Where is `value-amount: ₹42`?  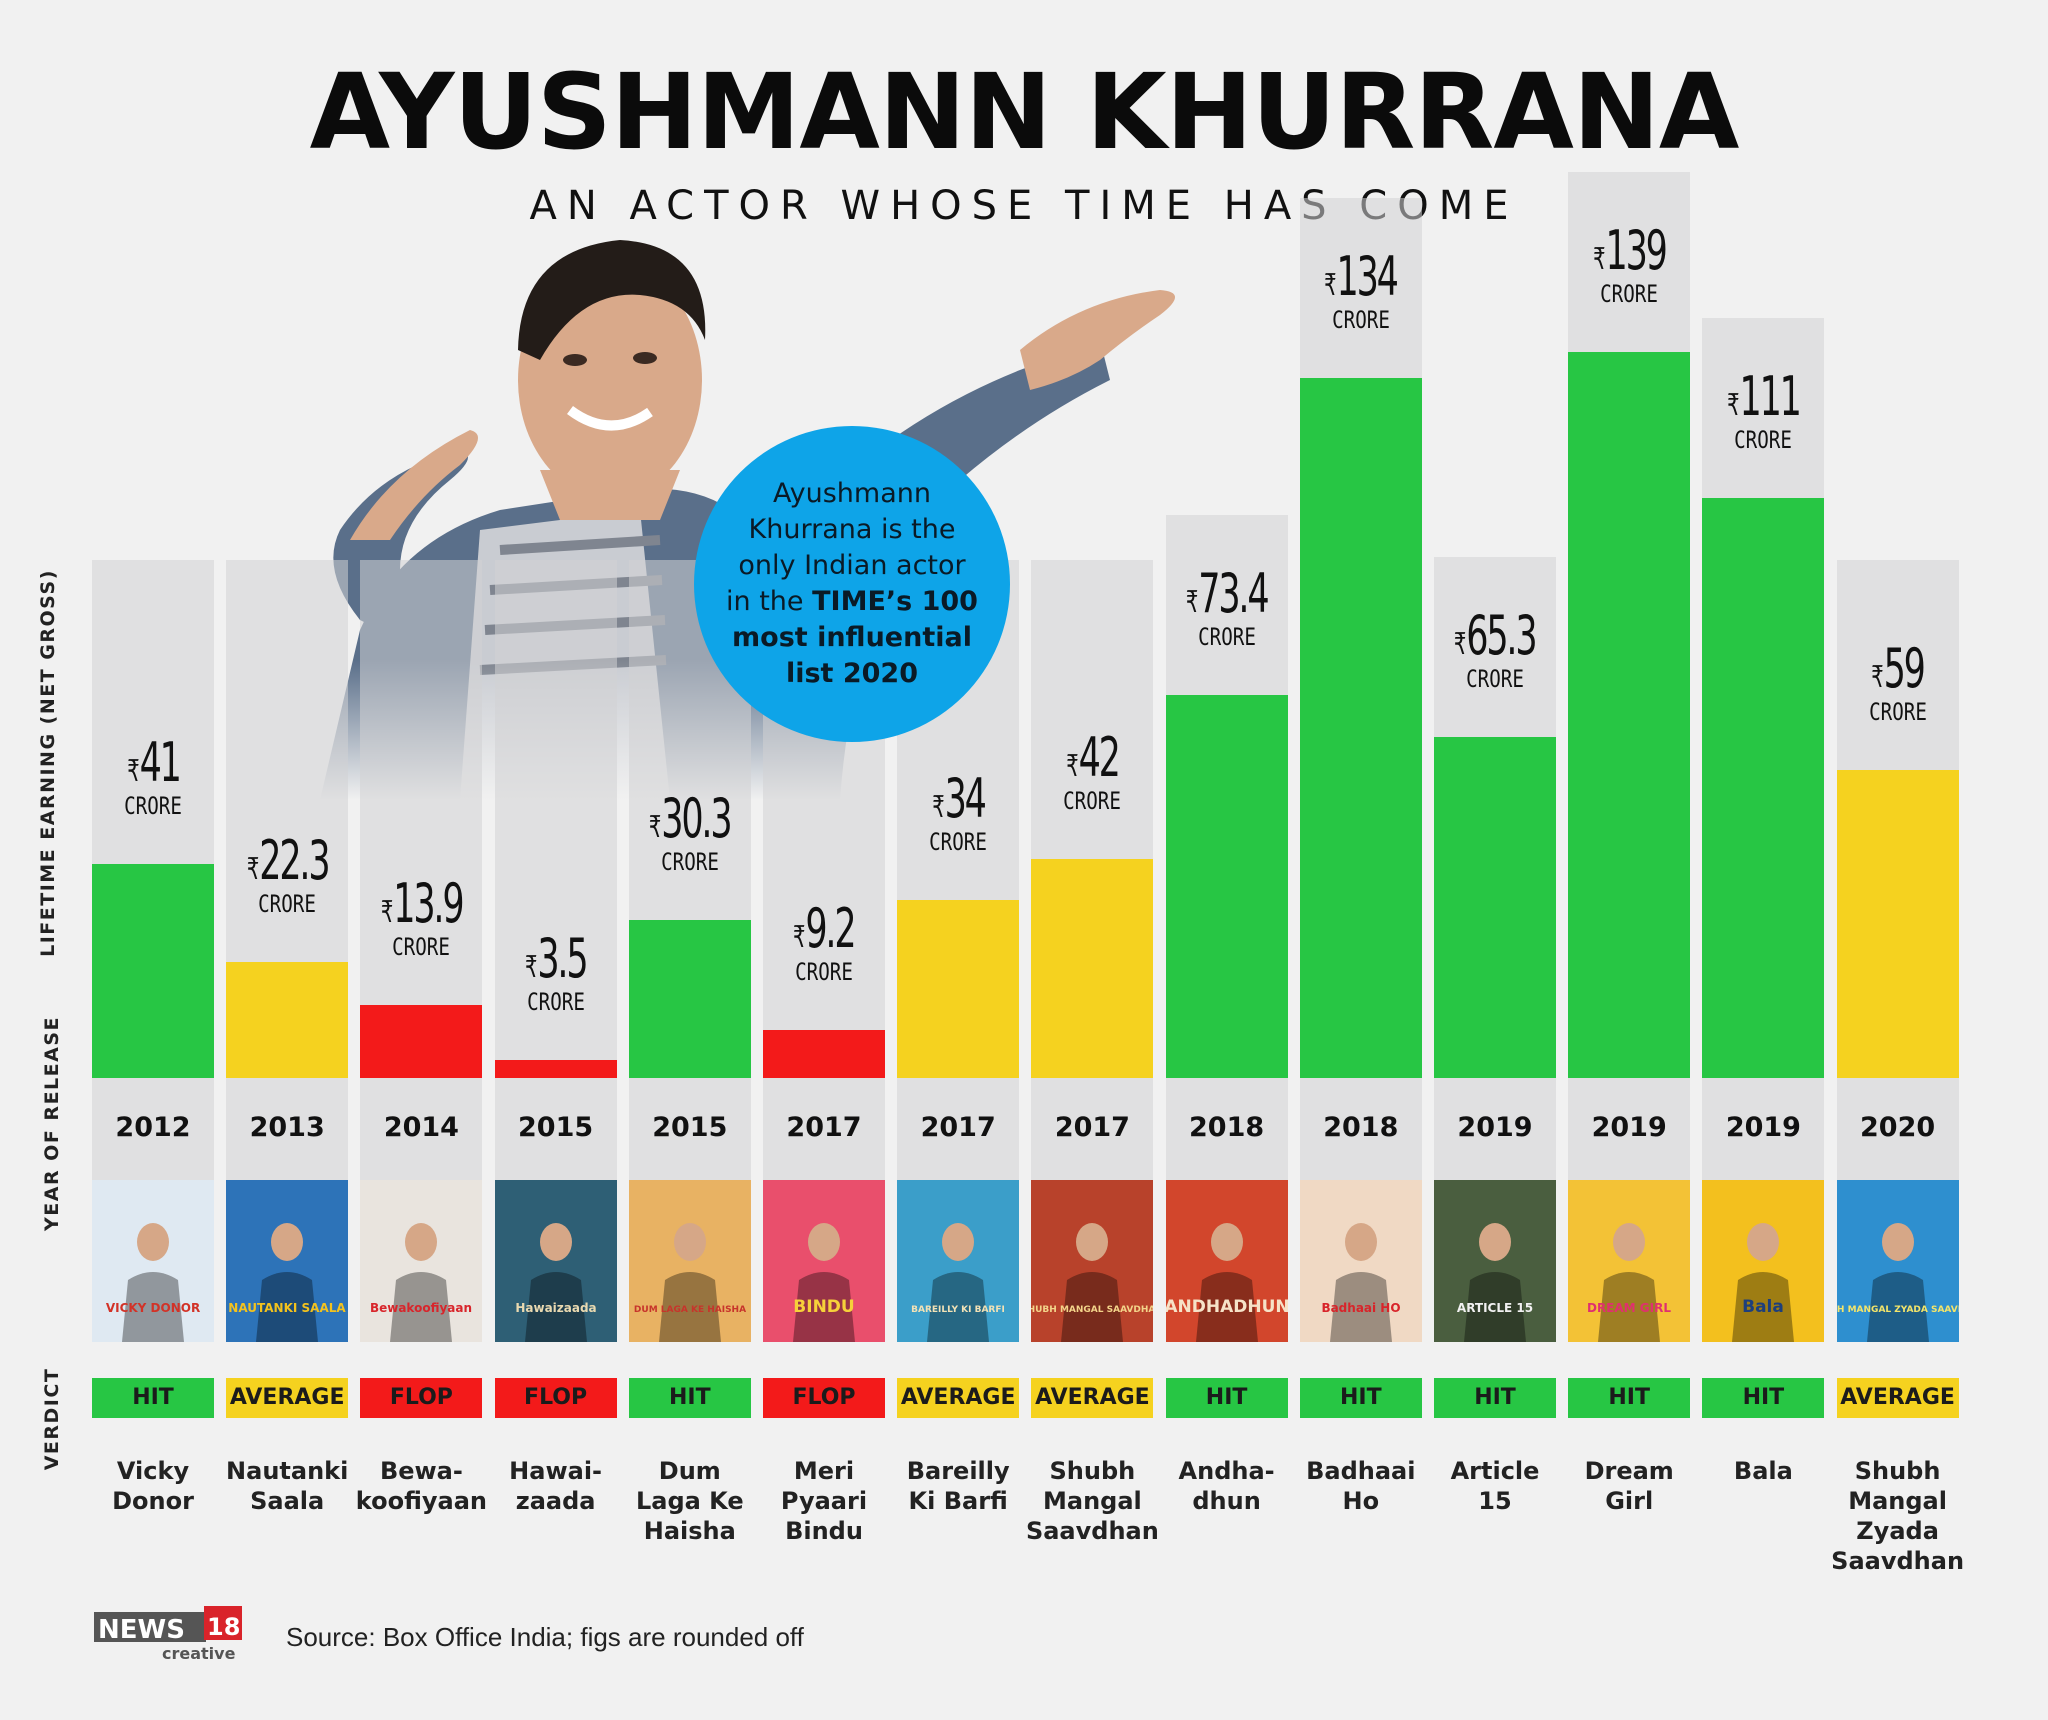
value-amount: ₹42 is located at coordinates (1093, 757).